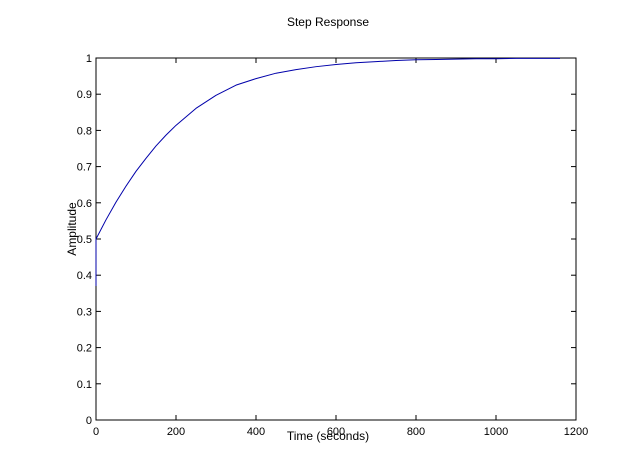  Describe the element at coordinates (89, 59) in the screenshot. I see `y-tick-label: 1` at that location.